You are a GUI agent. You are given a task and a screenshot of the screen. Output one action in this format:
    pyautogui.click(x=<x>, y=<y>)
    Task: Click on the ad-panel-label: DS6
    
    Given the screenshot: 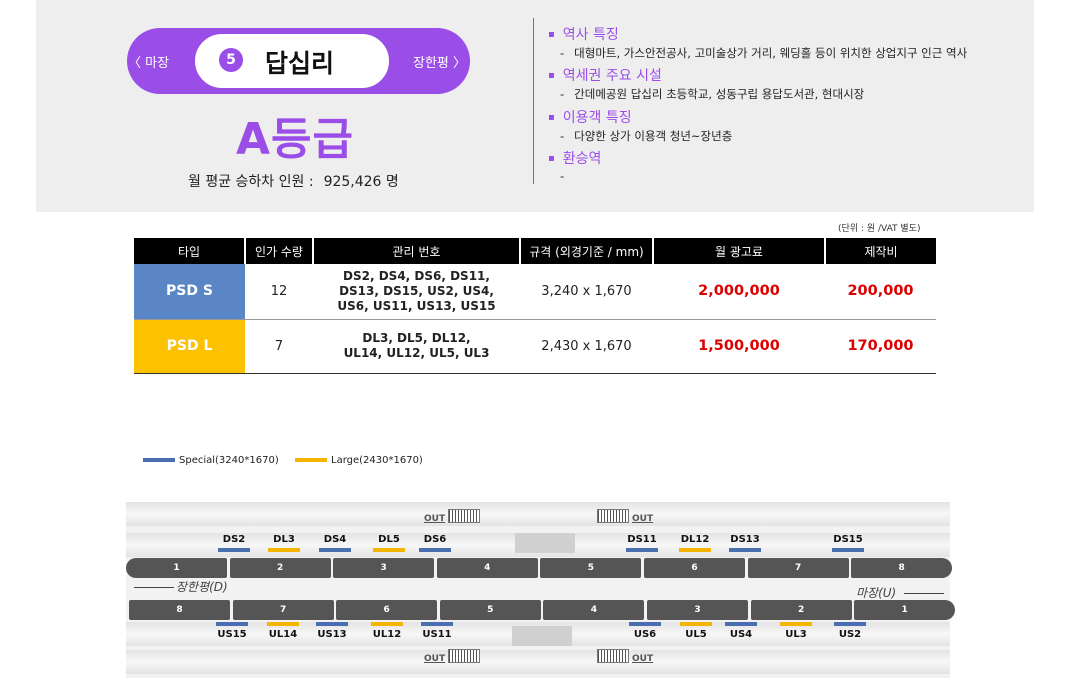 What is the action you would take?
    pyautogui.click(x=435, y=539)
    